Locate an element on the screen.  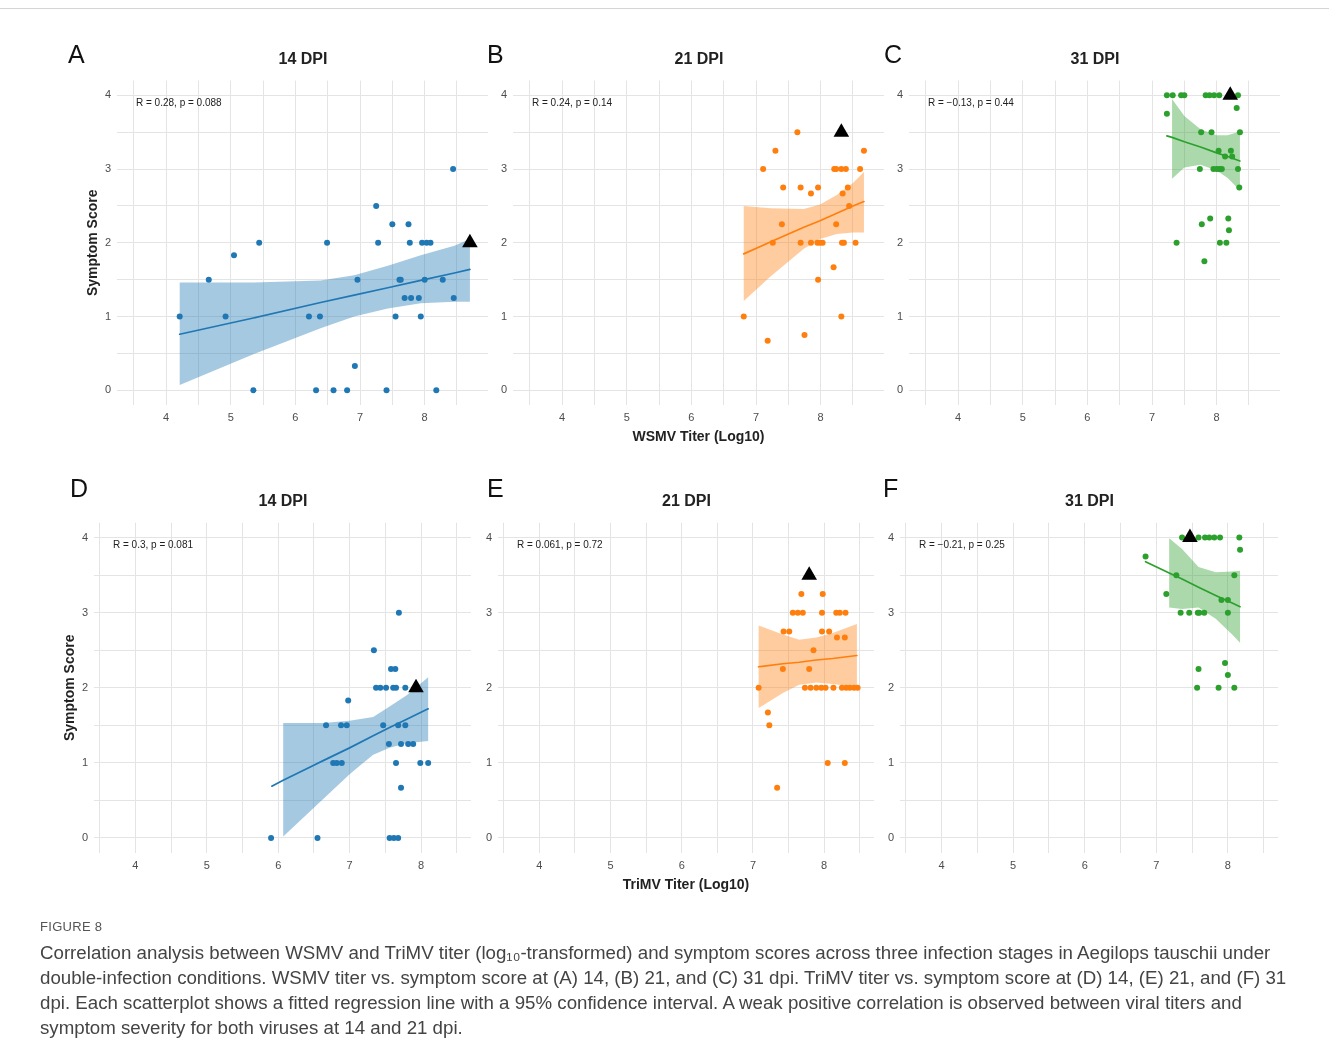
text: A is located at coordinates (76, 53).